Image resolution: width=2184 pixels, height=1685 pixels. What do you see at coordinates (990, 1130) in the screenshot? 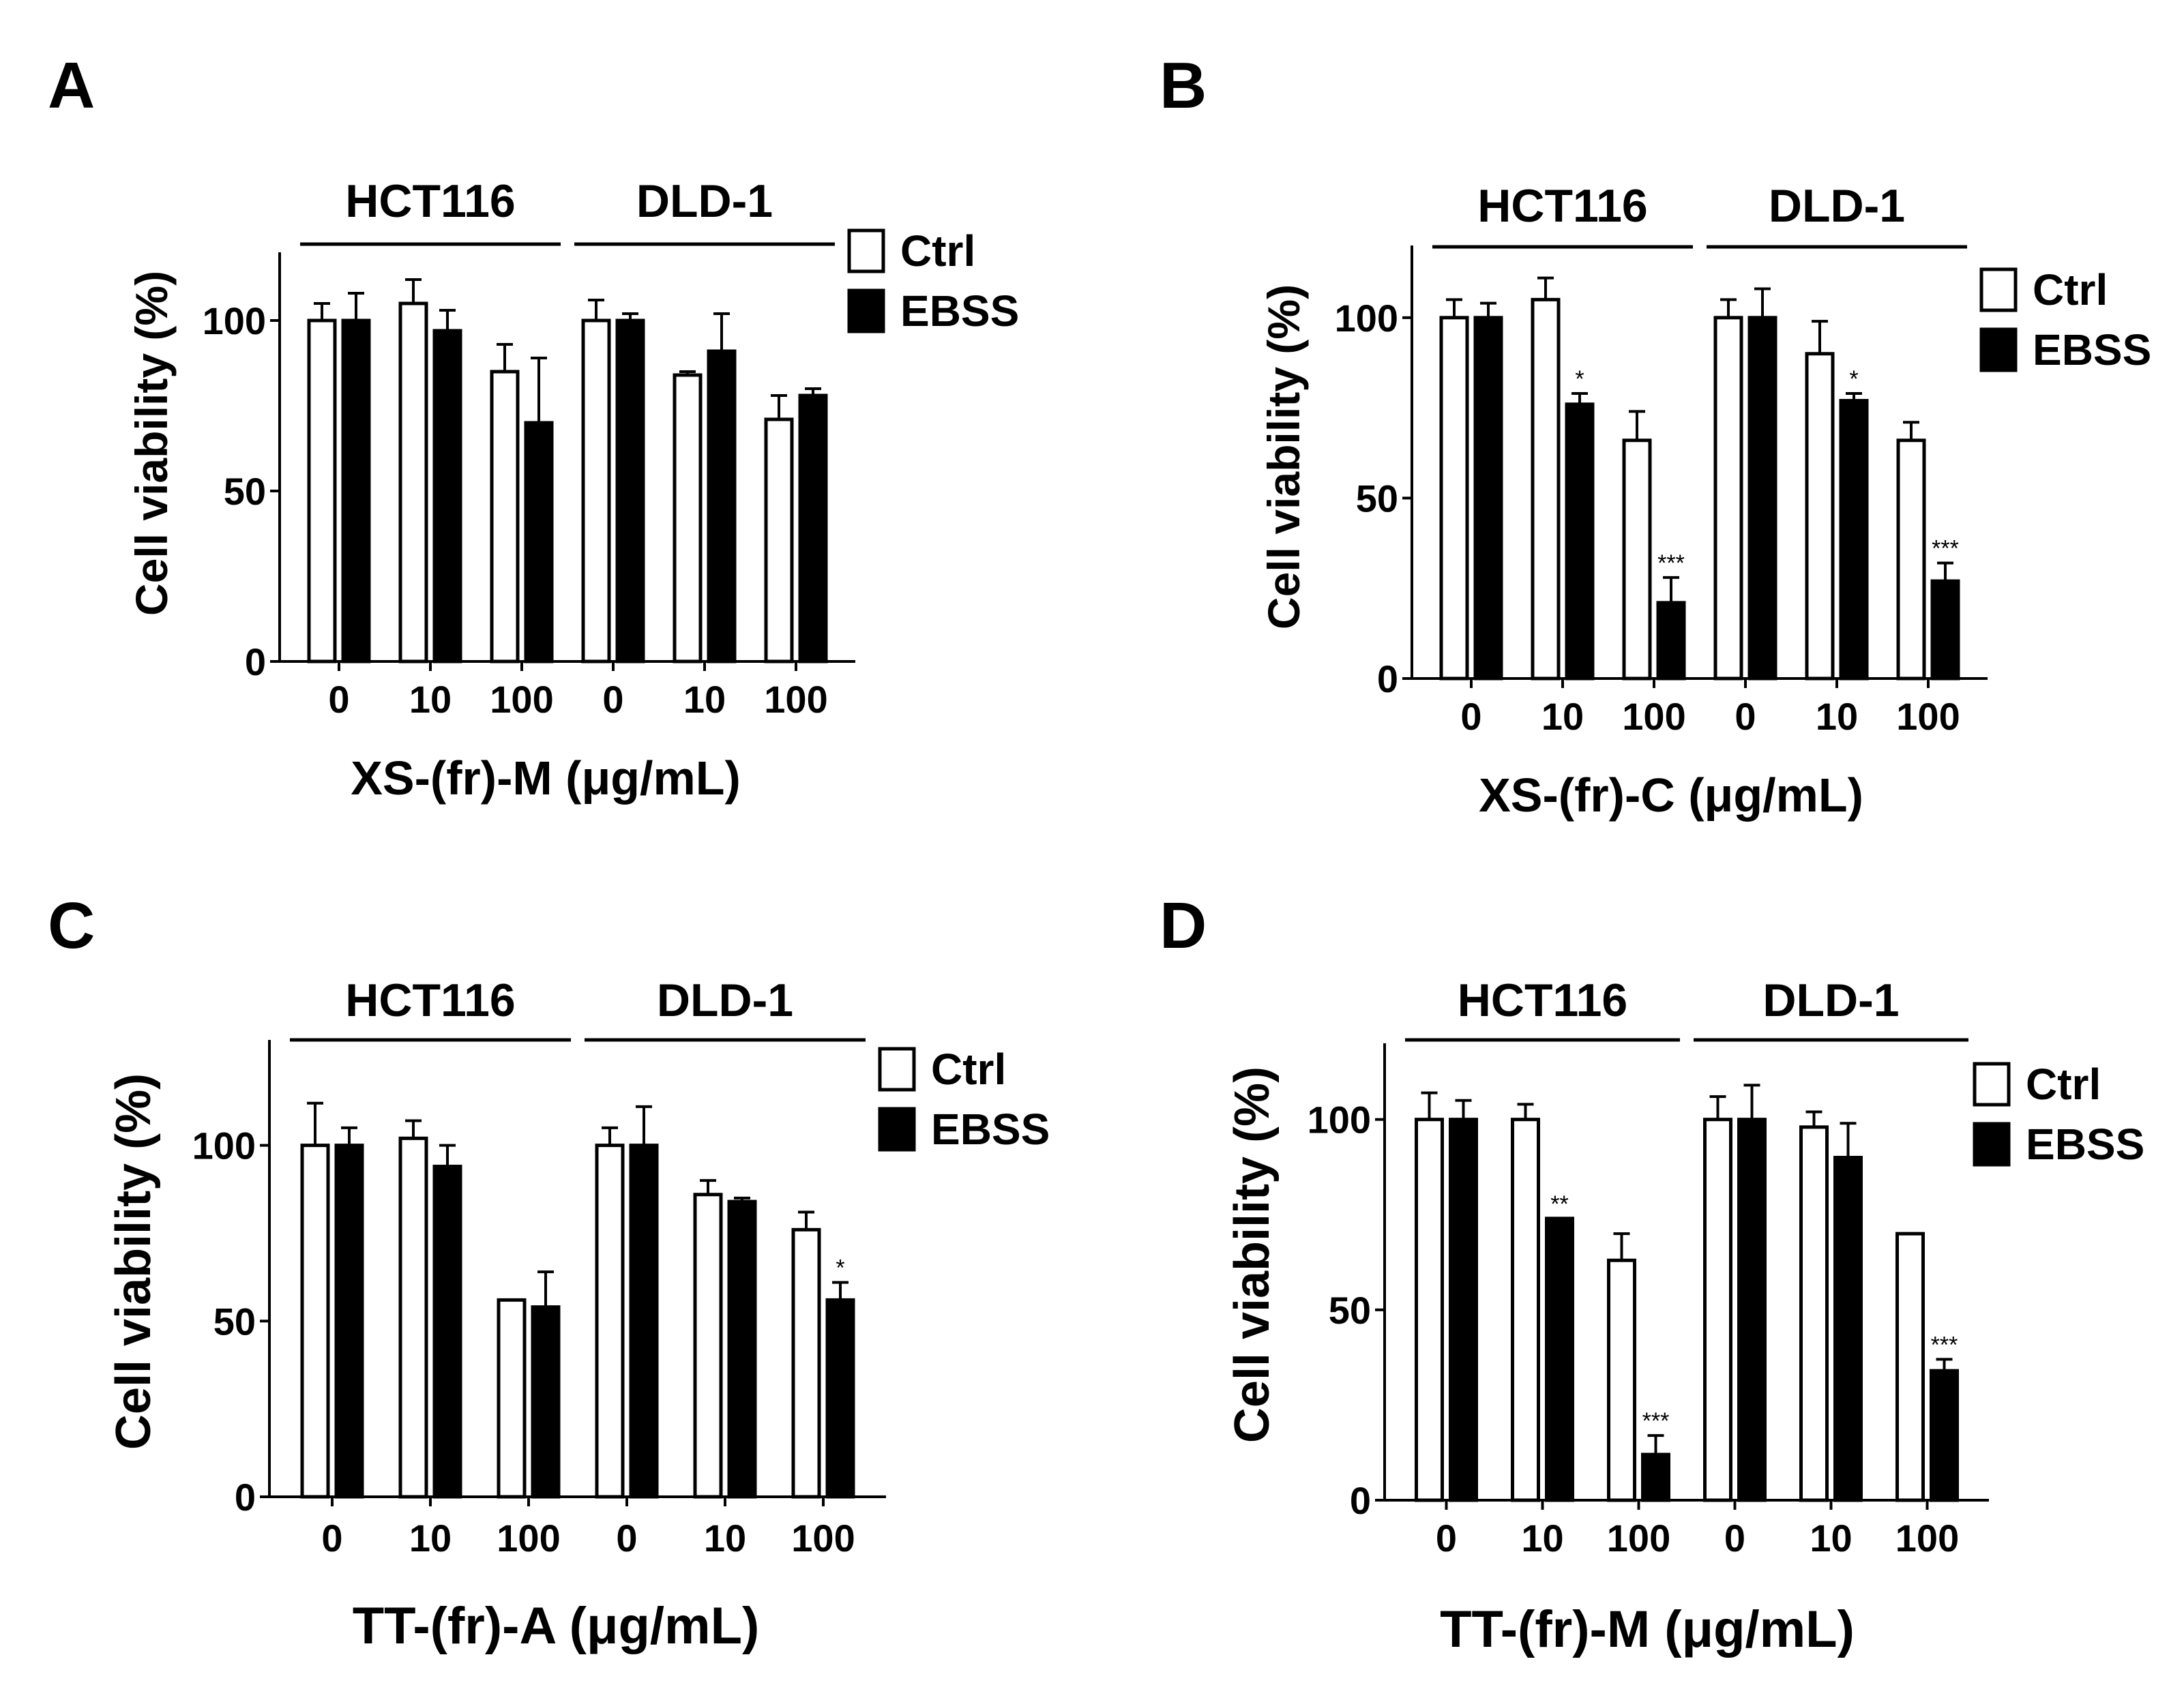
I see `legend-label-ebss: EBSS` at bounding box center [990, 1130].